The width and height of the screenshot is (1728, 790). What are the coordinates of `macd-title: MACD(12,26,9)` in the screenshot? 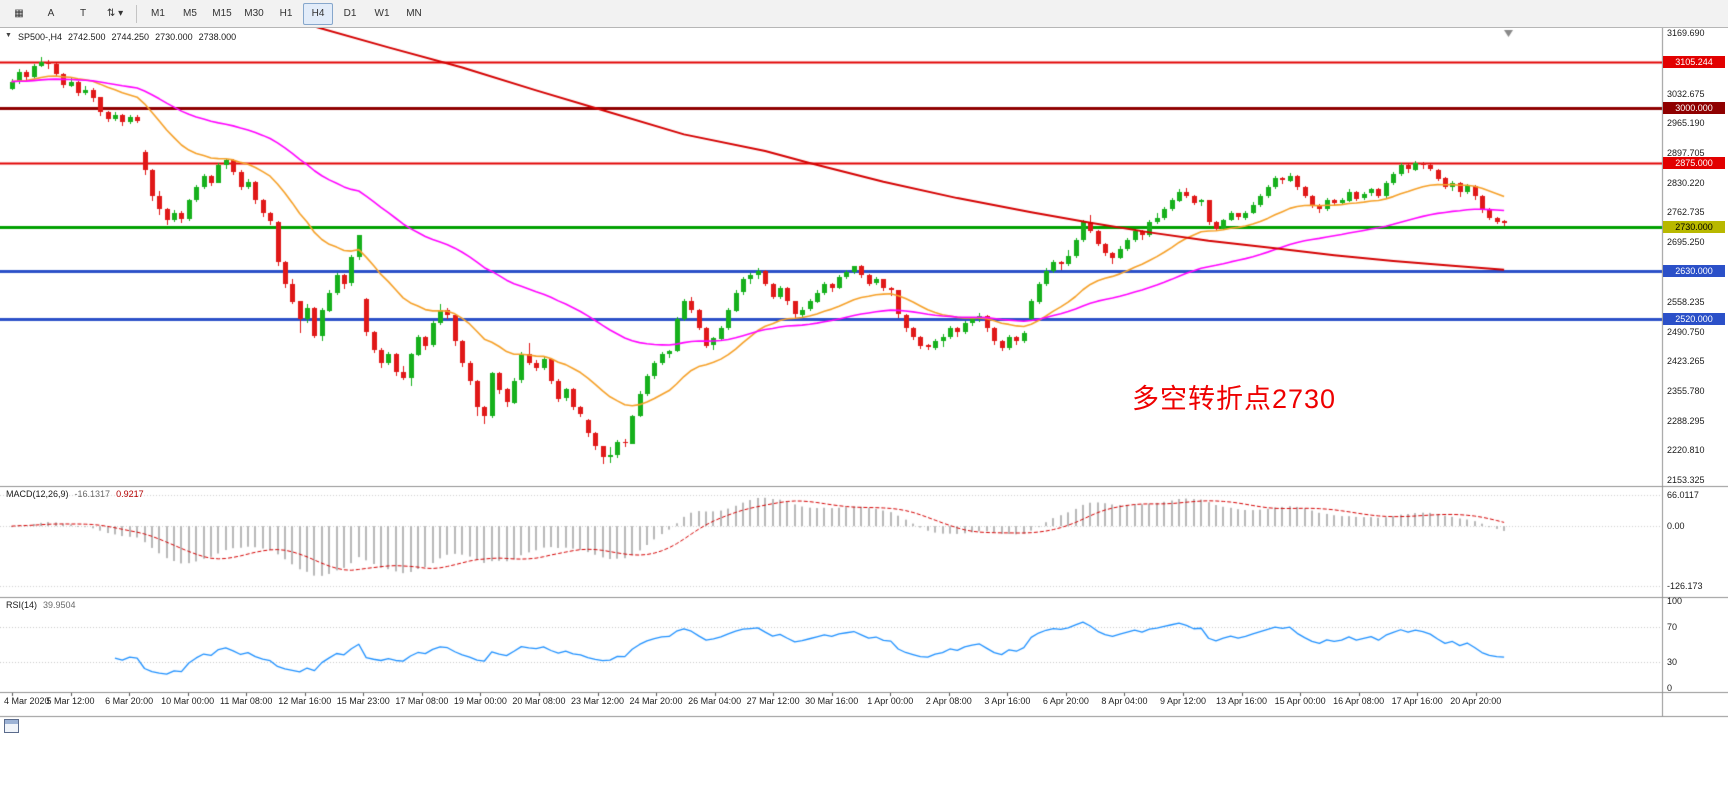 It's located at (37, 494).